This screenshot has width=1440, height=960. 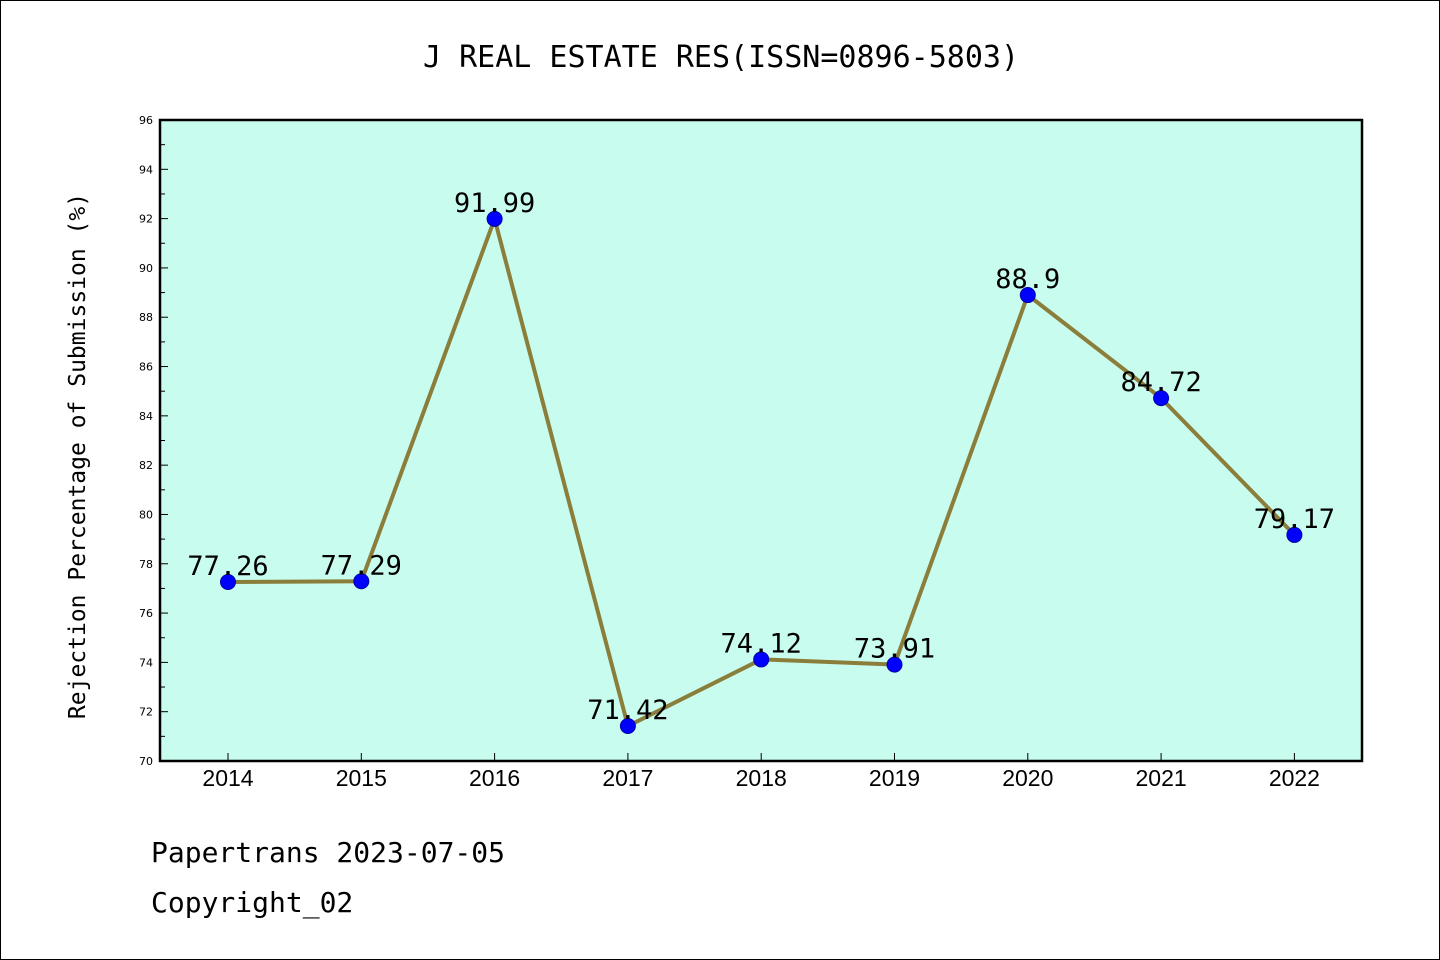 I want to click on y-axis-label: Rejection Percentage of Submission (%), so click(x=78, y=456).